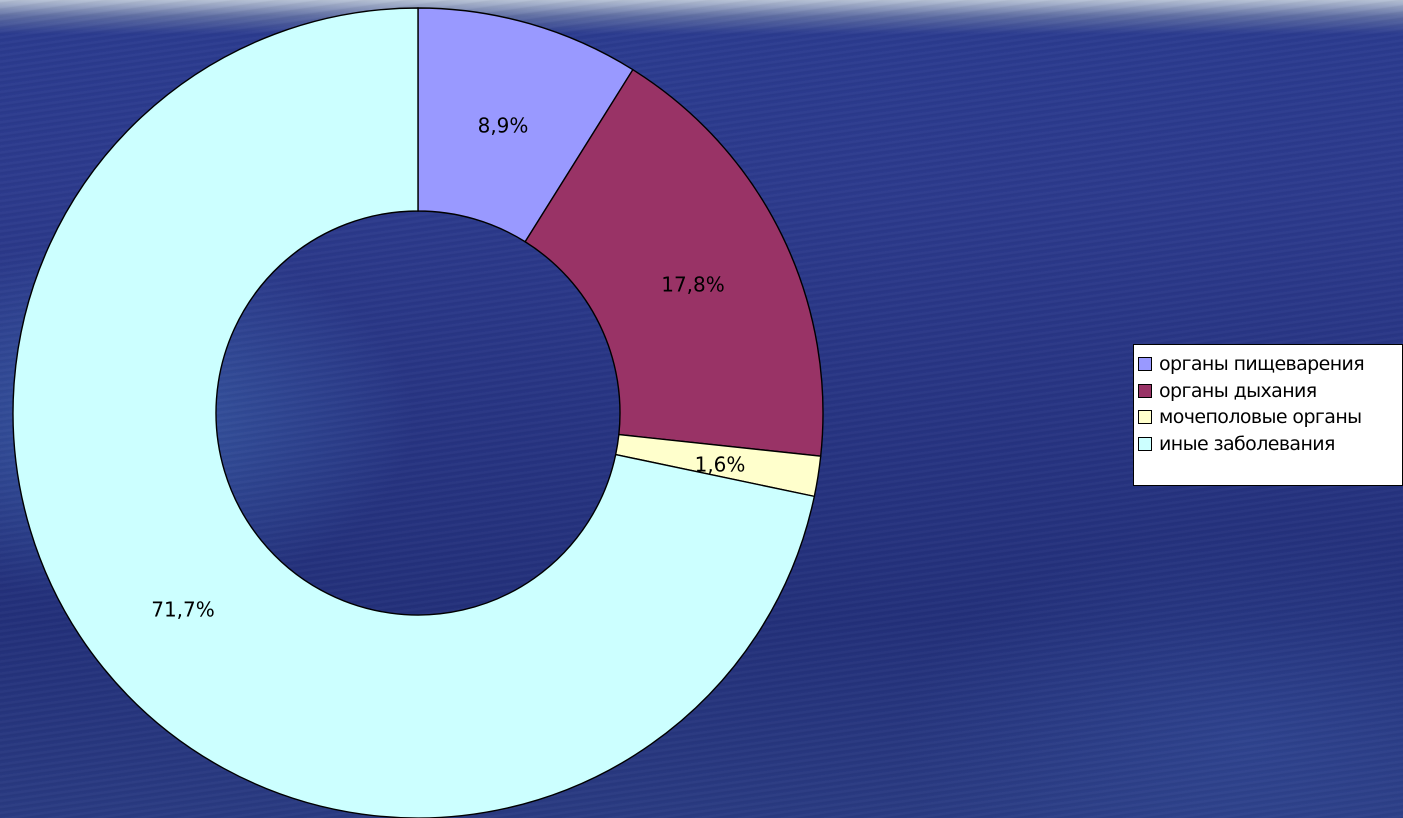 This screenshot has height=818, width=1403. I want to click on legend-item-other: иные заболевания, so click(1270, 444).